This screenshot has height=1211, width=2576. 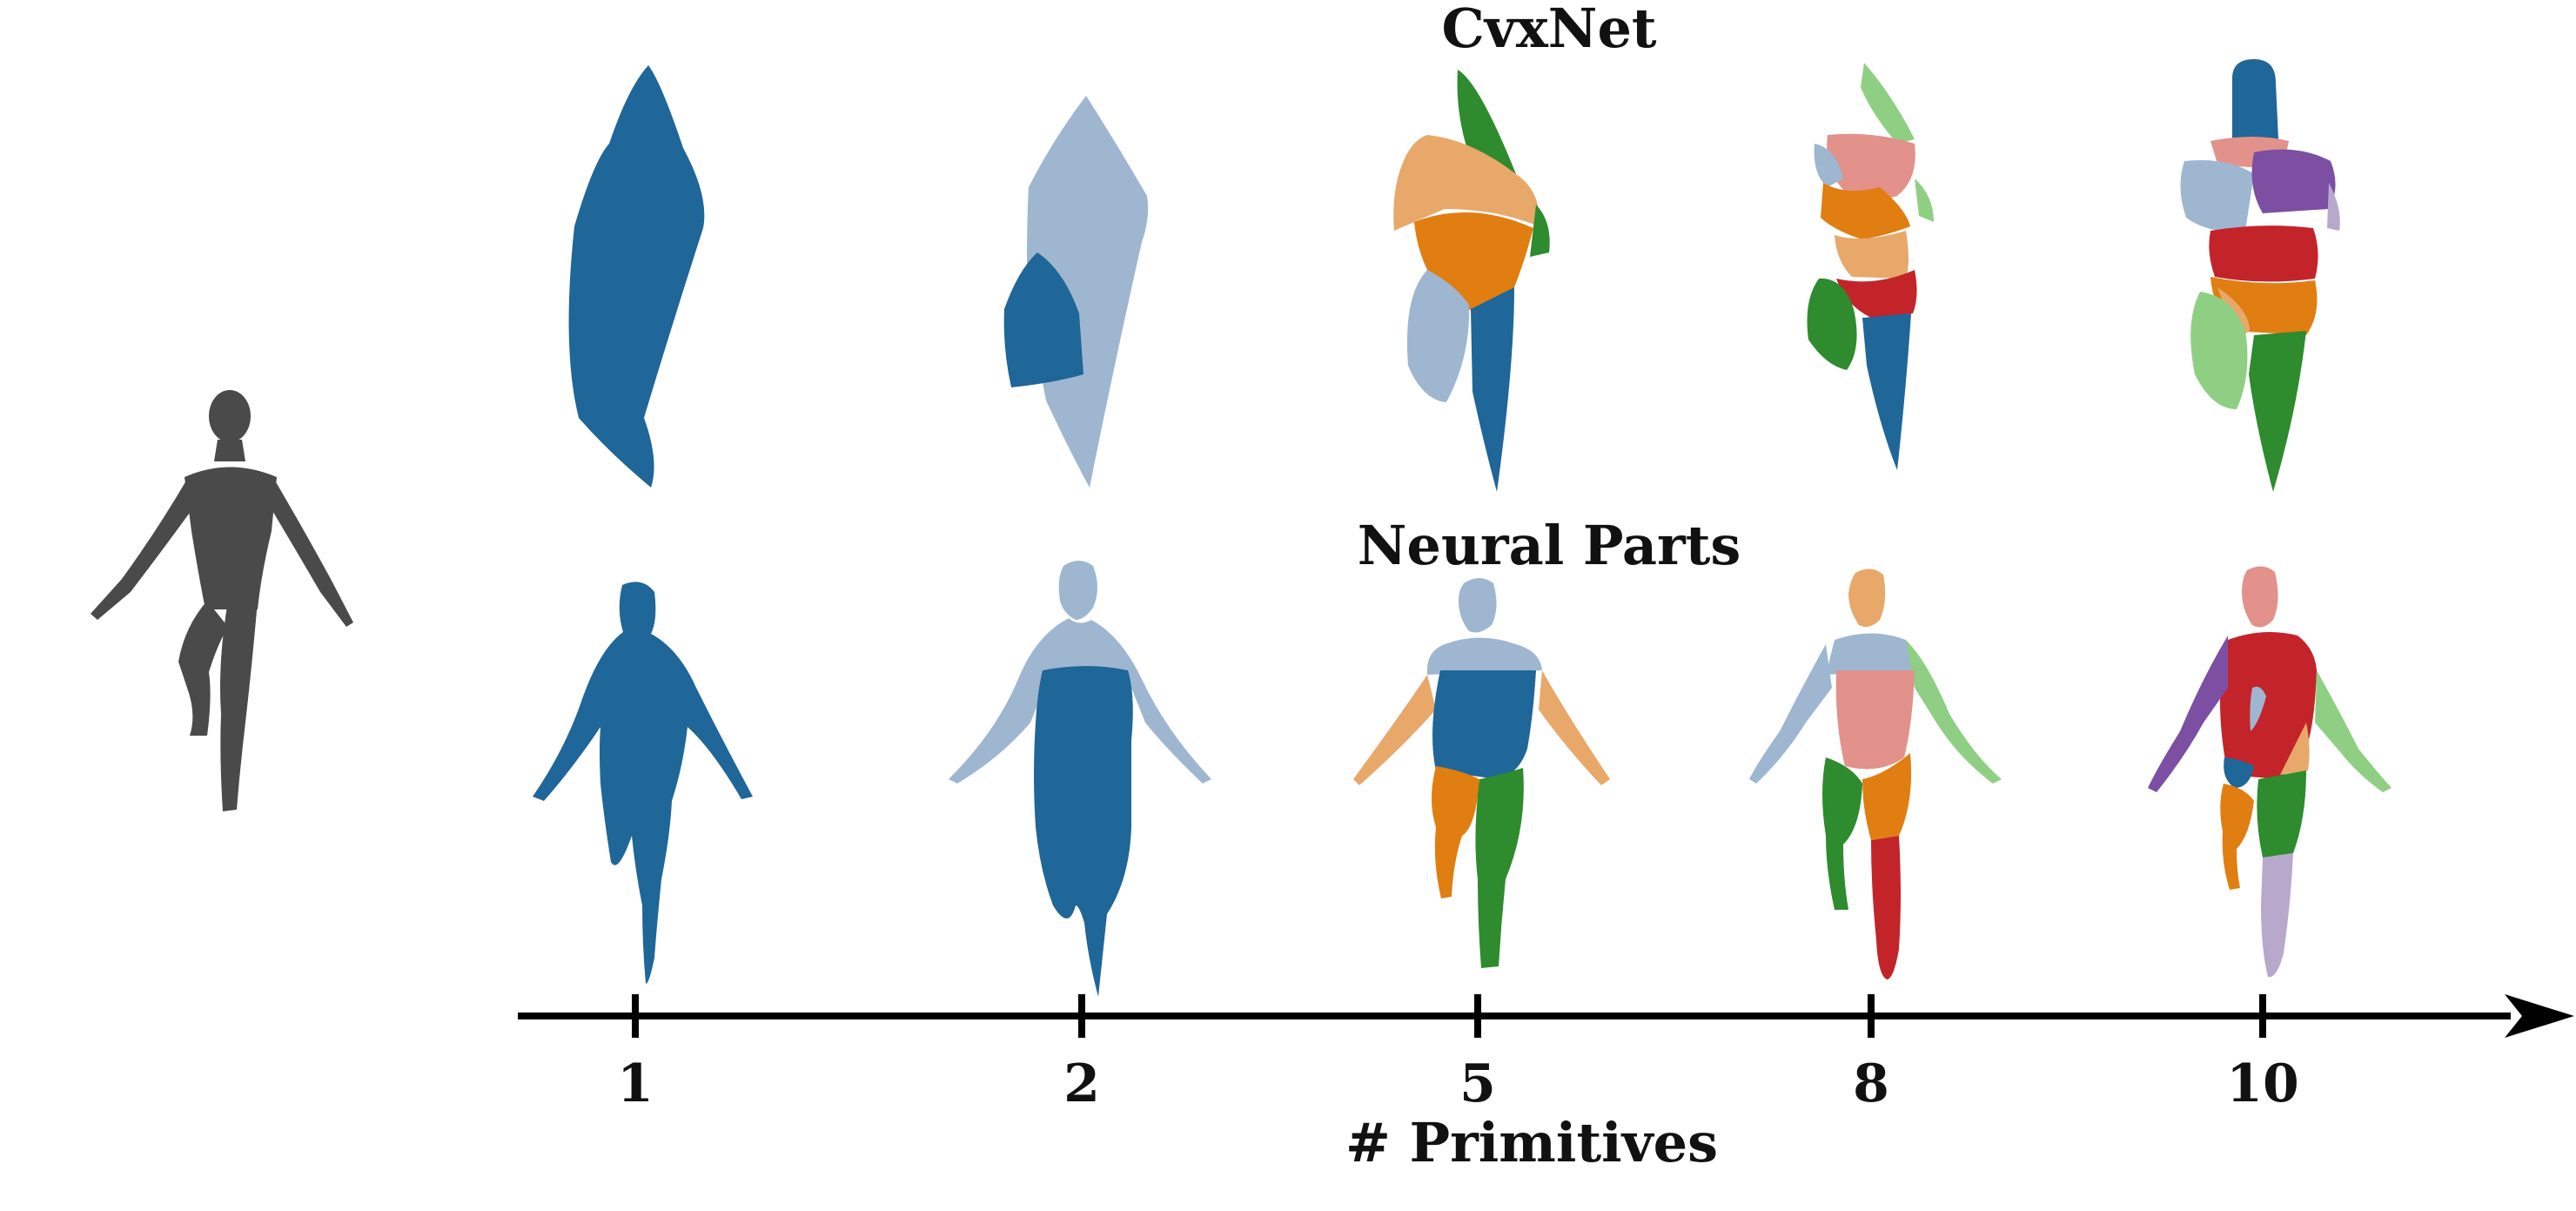 I want to click on cvxnet-row-title: CvxNet, so click(x=1549, y=30).